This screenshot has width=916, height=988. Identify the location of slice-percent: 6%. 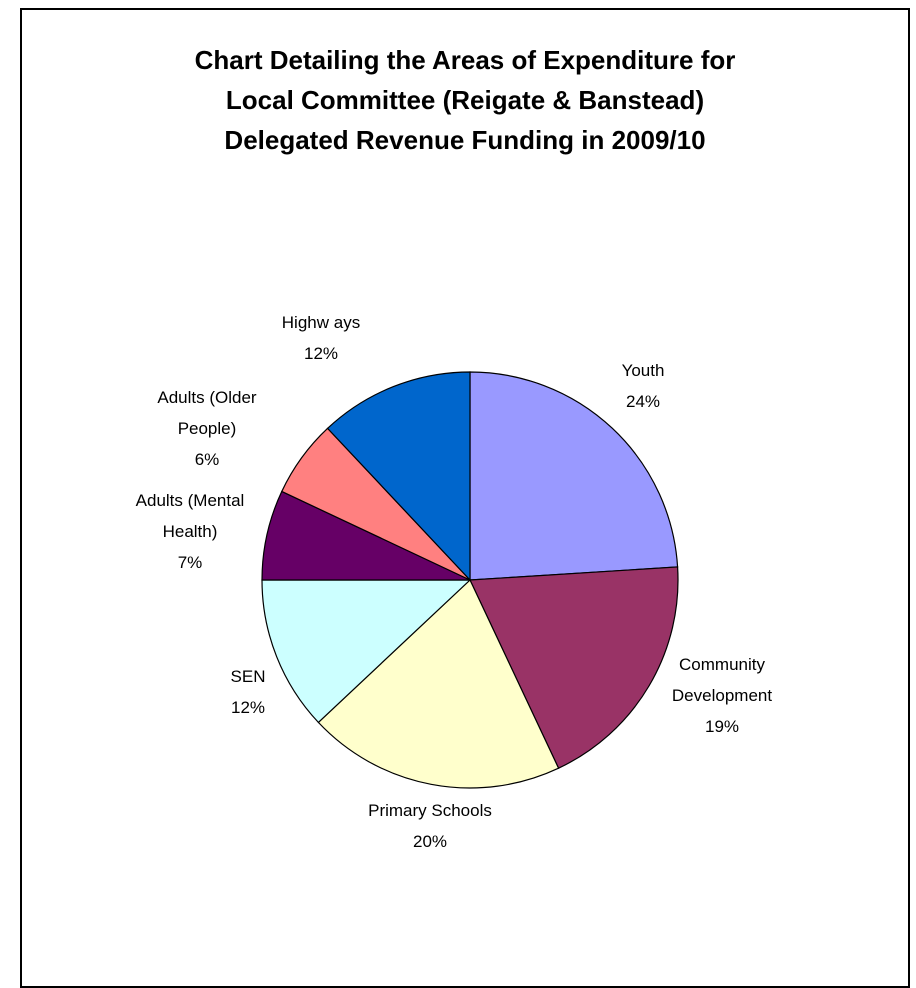
(207, 459).